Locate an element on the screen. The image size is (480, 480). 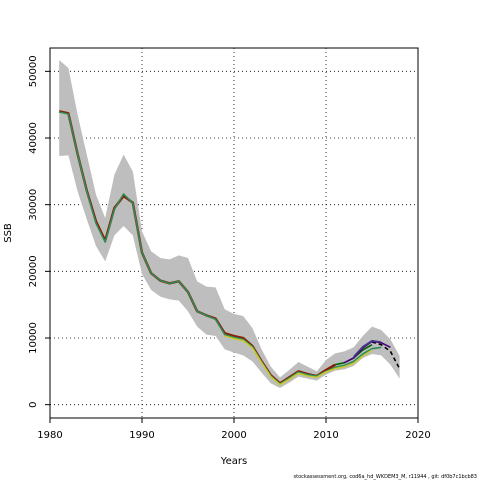
y-tick-label: 20000 is located at coordinates (33, 271).